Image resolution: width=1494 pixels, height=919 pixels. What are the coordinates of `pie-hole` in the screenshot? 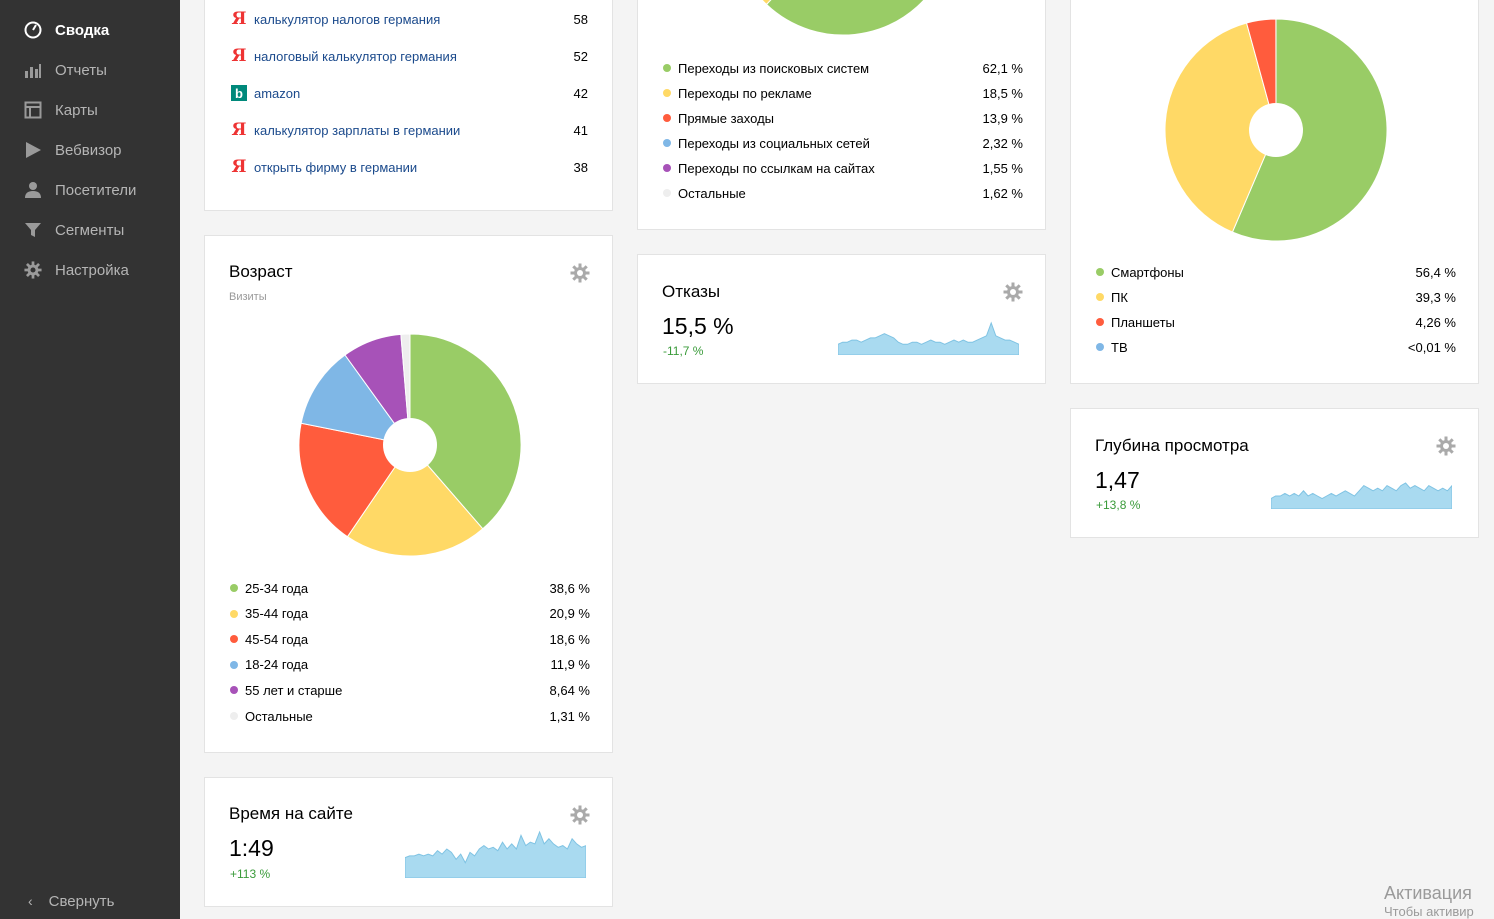 It's located at (1276, 130).